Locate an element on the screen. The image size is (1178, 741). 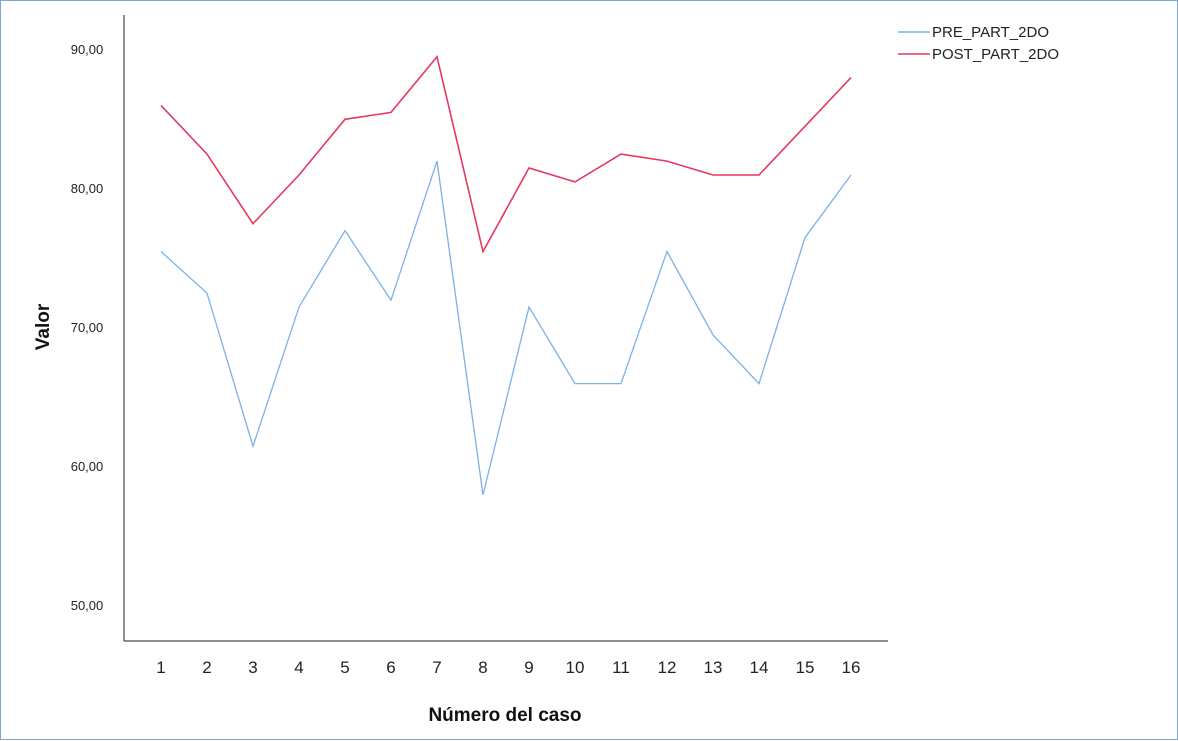
y-tick-label: 70,00 is located at coordinates (87, 327).